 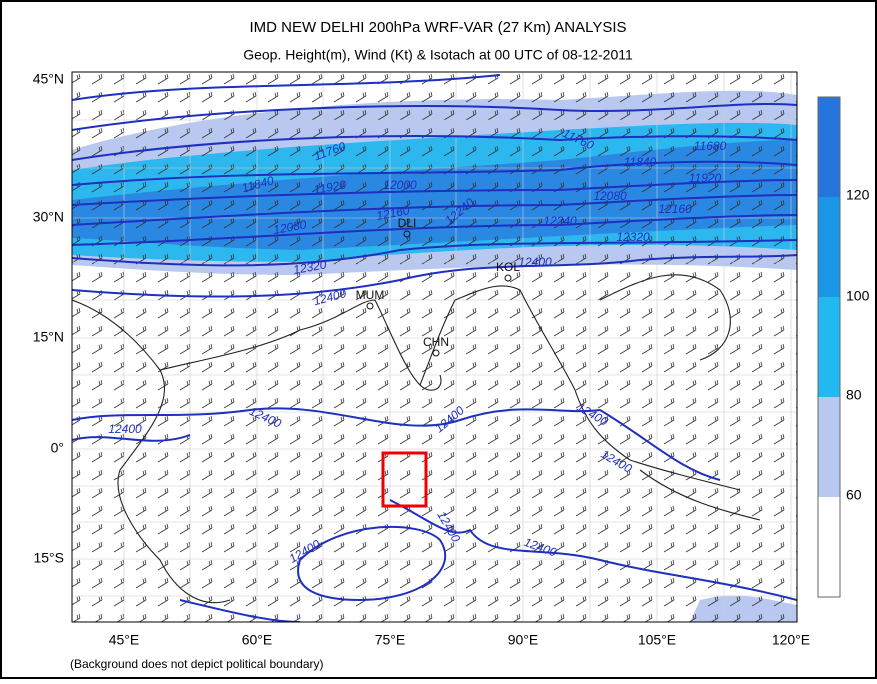 What do you see at coordinates (407, 223) in the screenshot?
I see `station-label: DLI` at bounding box center [407, 223].